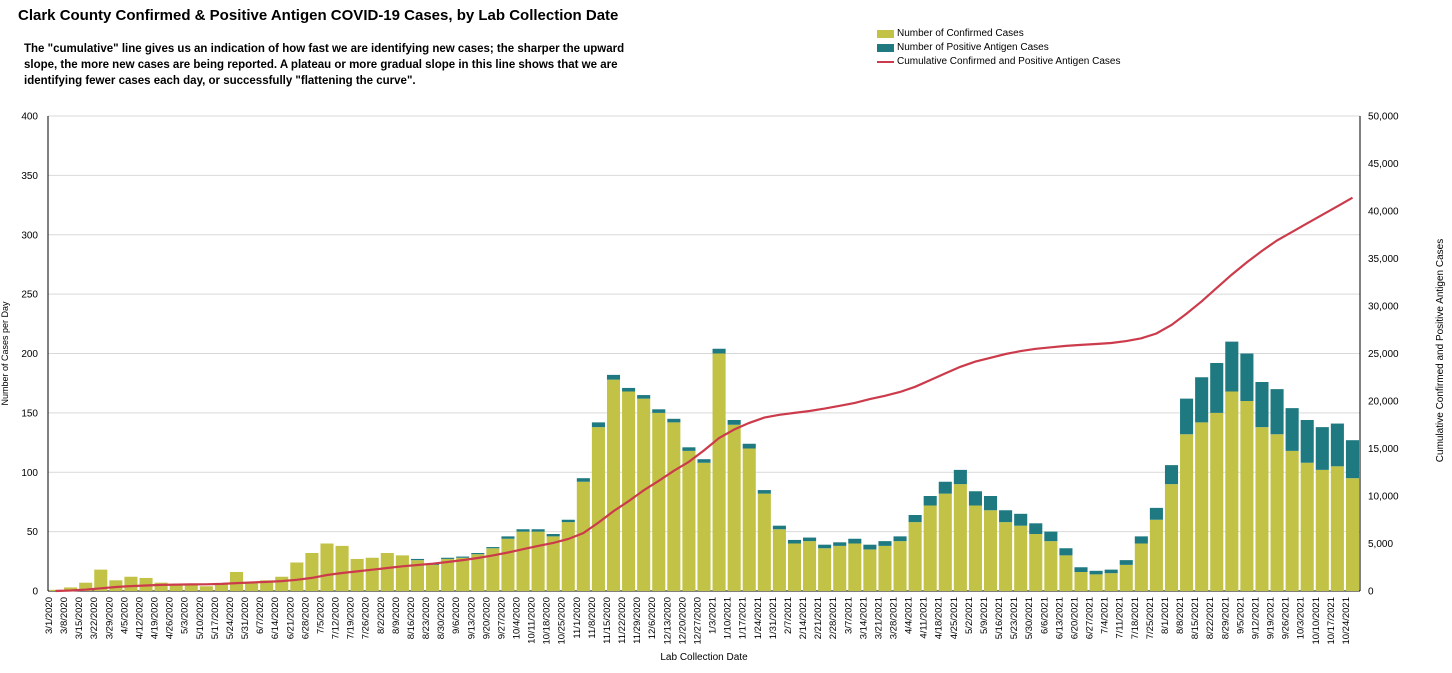 This screenshot has width=1452, height=673. What do you see at coordinates (1383, 117) in the screenshot?
I see `y2-tick-label: 50,000` at bounding box center [1383, 117].